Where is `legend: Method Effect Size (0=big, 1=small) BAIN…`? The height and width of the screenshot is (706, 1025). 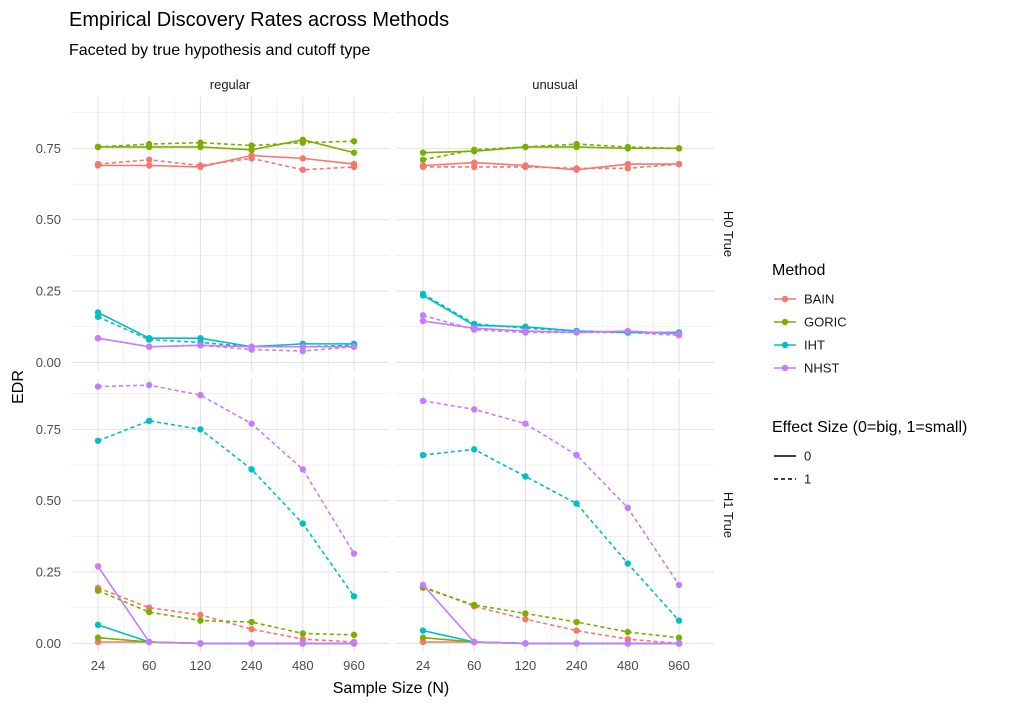
legend: Method Effect Size (0=big, 1=small) BAIN… is located at coordinates (869, 374).